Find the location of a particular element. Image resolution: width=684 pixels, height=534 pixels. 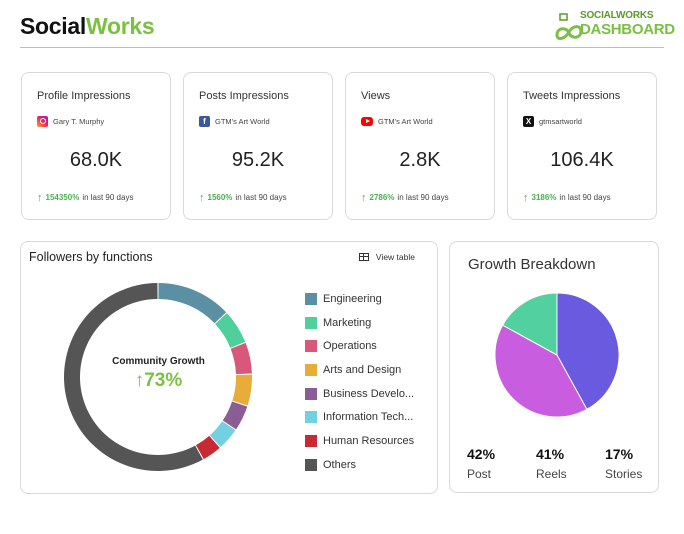

kpi-change-pct: 1560% is located at coordinates (220, 197).